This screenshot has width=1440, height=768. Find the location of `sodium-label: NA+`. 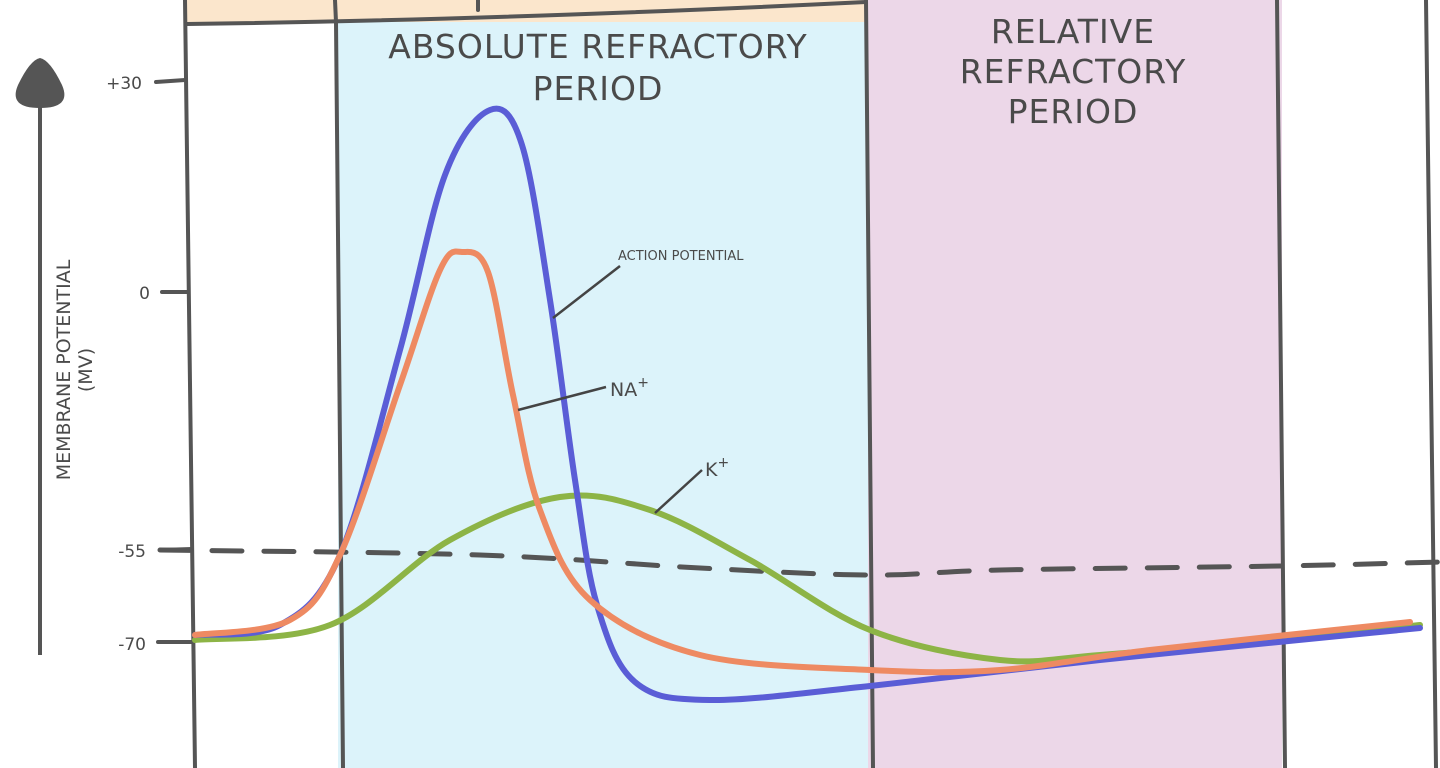

sodium-label: NA+ is located at coordinates (629, 388).